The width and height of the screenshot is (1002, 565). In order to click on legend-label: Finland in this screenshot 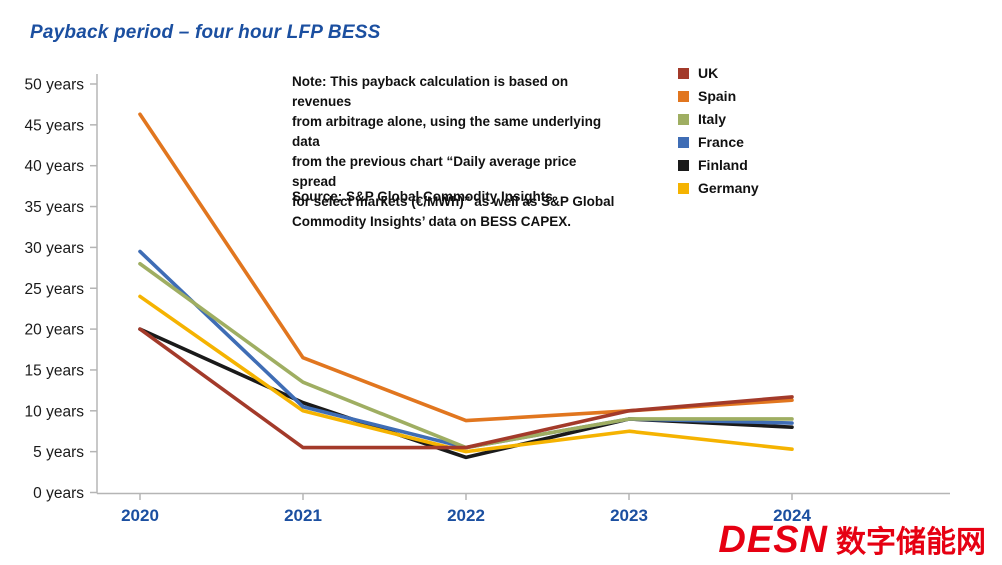, I will do `click(723, 165)`.